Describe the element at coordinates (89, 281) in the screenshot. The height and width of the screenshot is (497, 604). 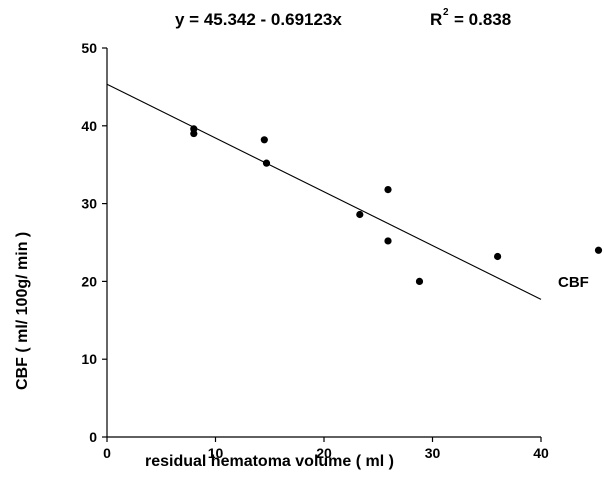
I see `y-tick-label: 20` at that location.